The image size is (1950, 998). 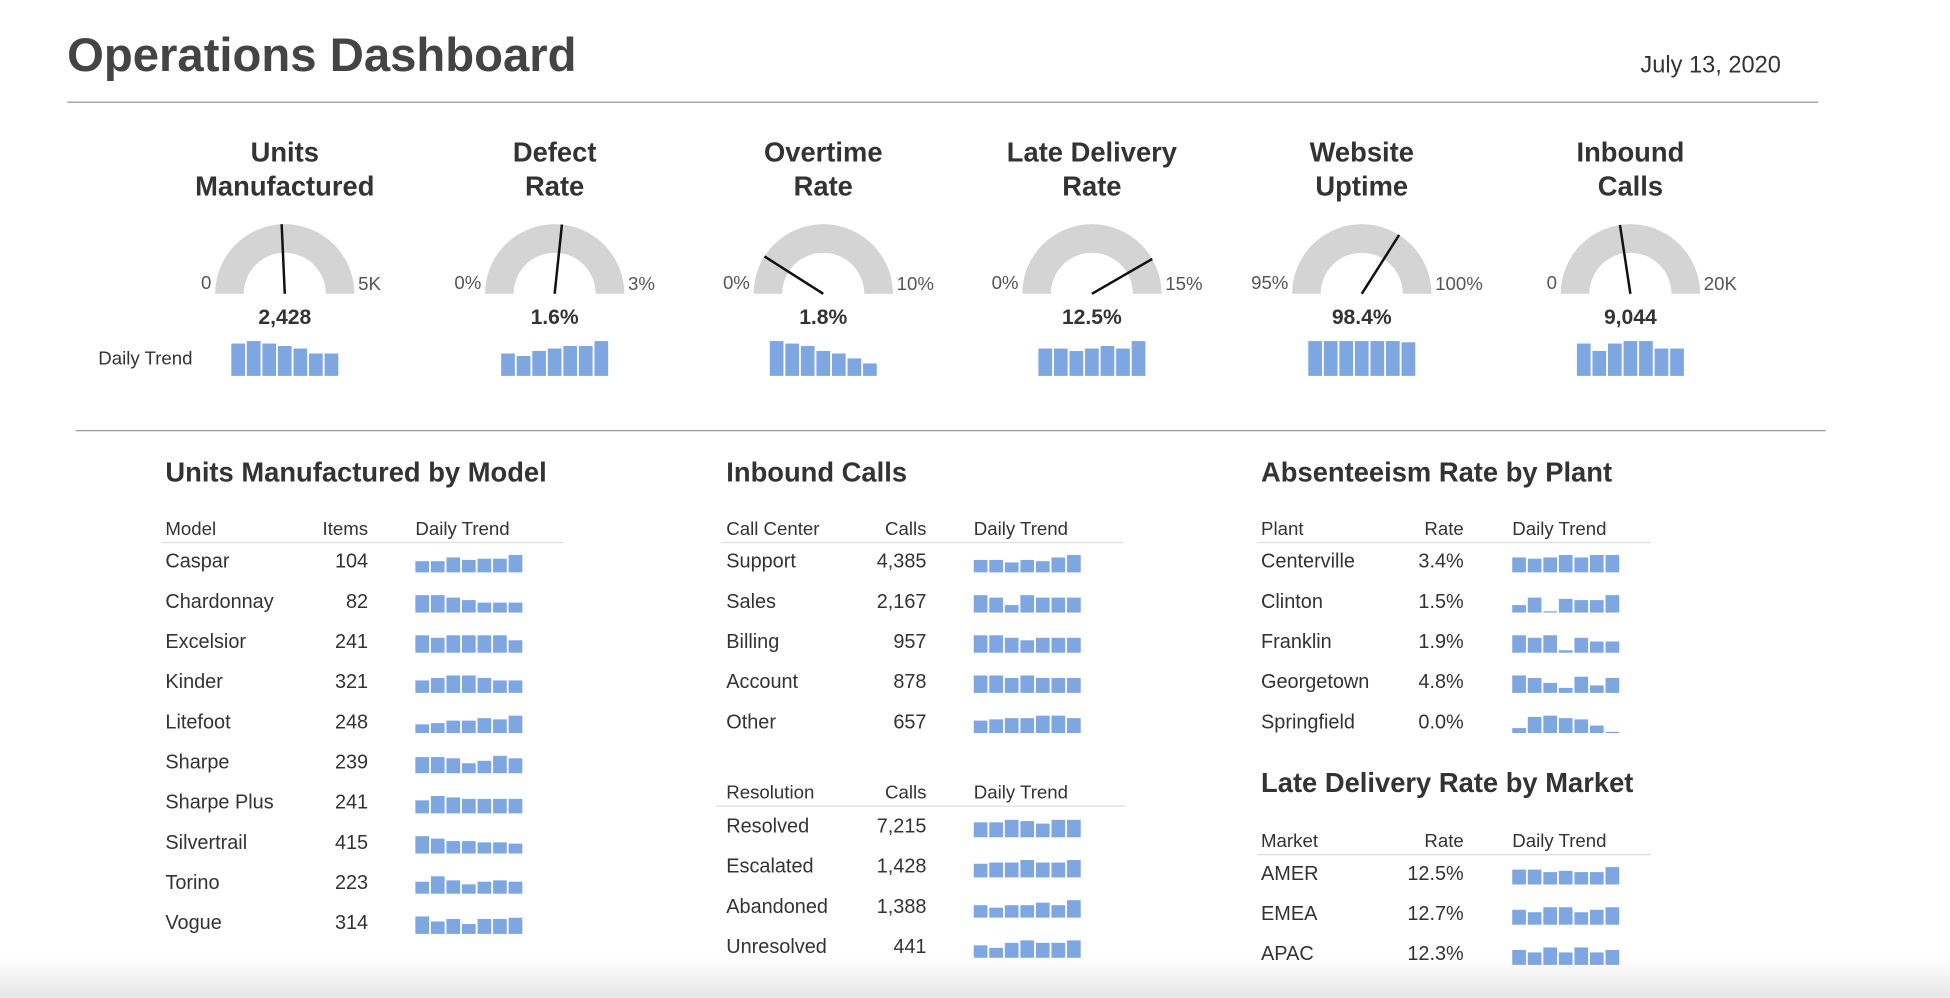 What do you see at coordinates (776, 947) in the screenshot?
I see `row-label: Unresolved` at bounding box center [776, 947].